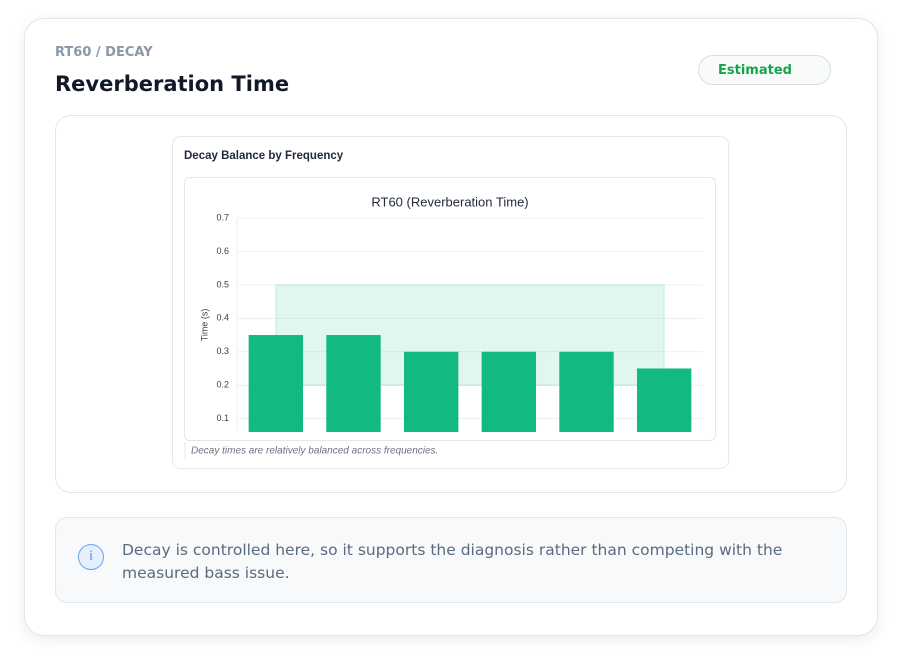 The image size is (900, 660). What do you see at coordinates (204, 325) in the screenshot?
I see `y-axis-label: Time (s)` at bounding box center [204, 325].